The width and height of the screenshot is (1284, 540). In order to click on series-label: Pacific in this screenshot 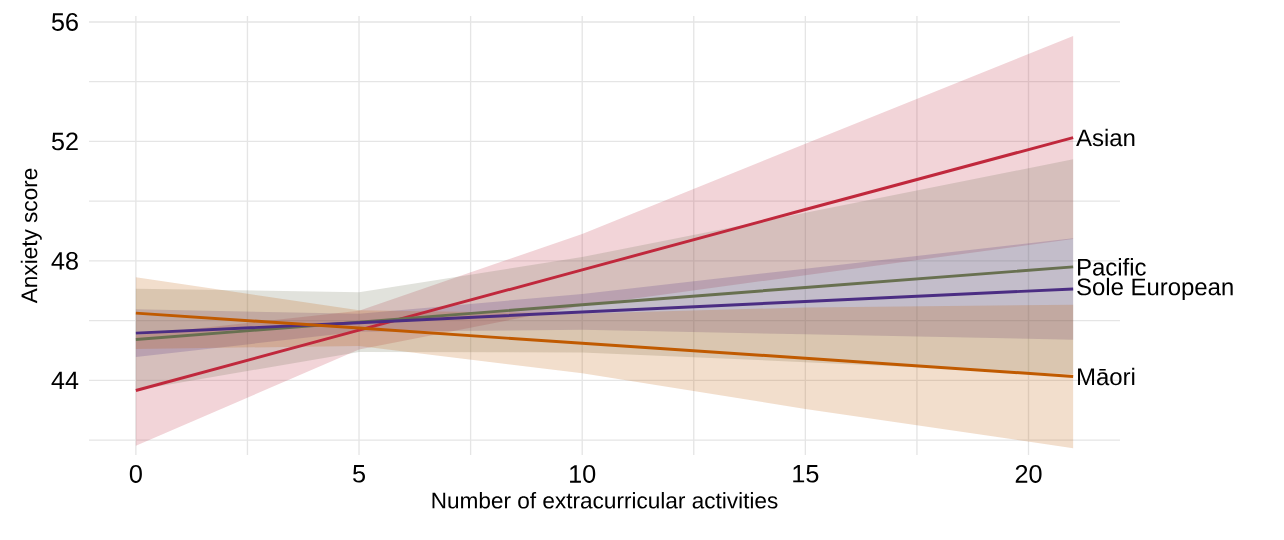, I will do `click(1112, 267)`.